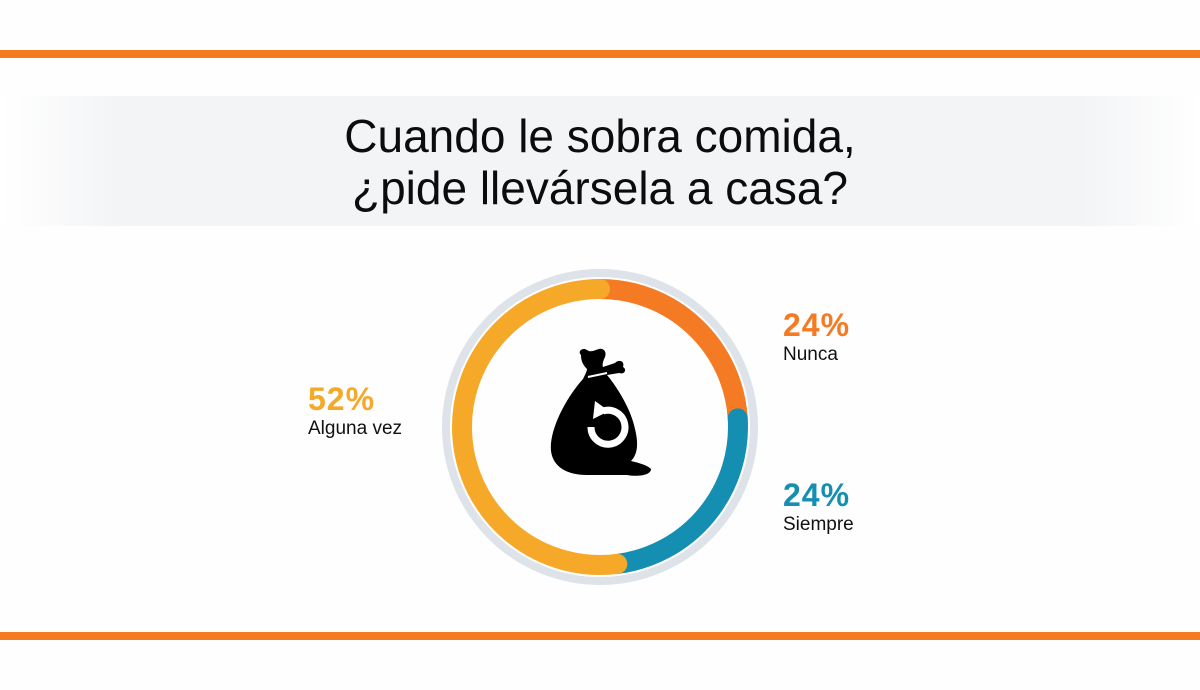 The width and height of the screenshot is (1200, 690). I want to click on title-line-2: ¿pide llevársela a casa?, so click(600, 188).